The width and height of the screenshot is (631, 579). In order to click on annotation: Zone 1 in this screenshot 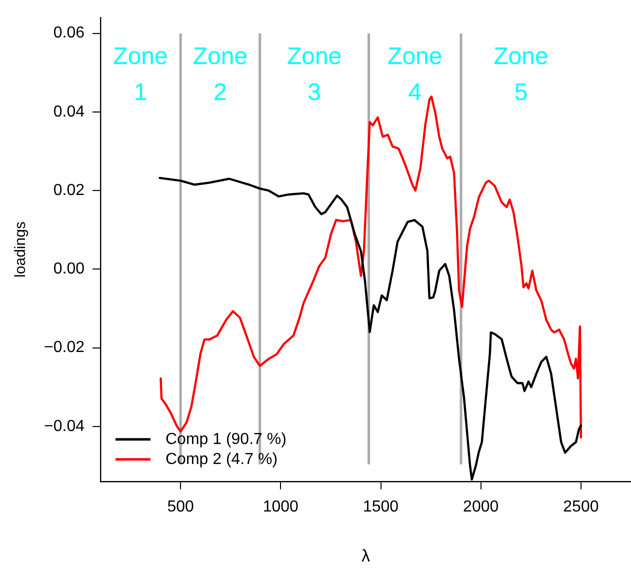, I will do `click(140, 74)`.